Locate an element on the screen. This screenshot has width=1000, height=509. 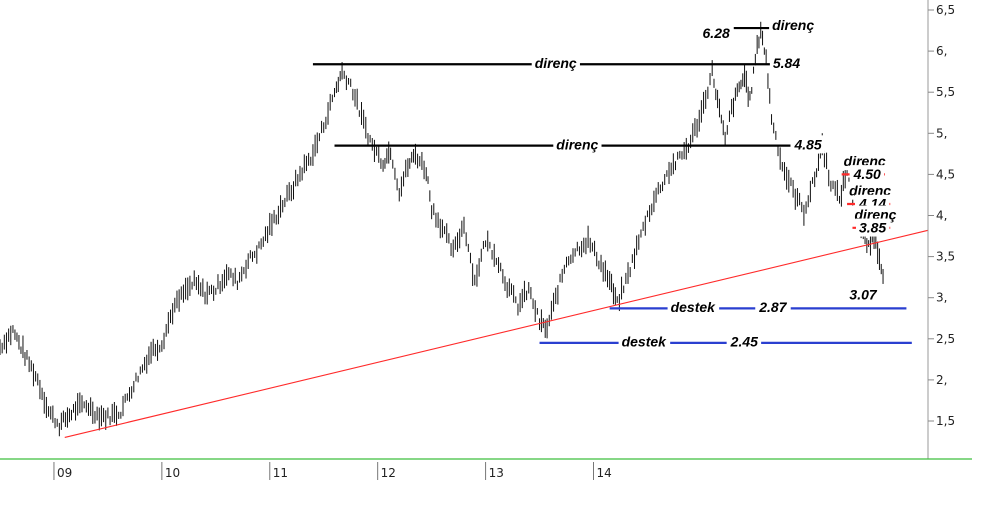
level-value-3.85: 3.85 is located at coordinates (872, 228).